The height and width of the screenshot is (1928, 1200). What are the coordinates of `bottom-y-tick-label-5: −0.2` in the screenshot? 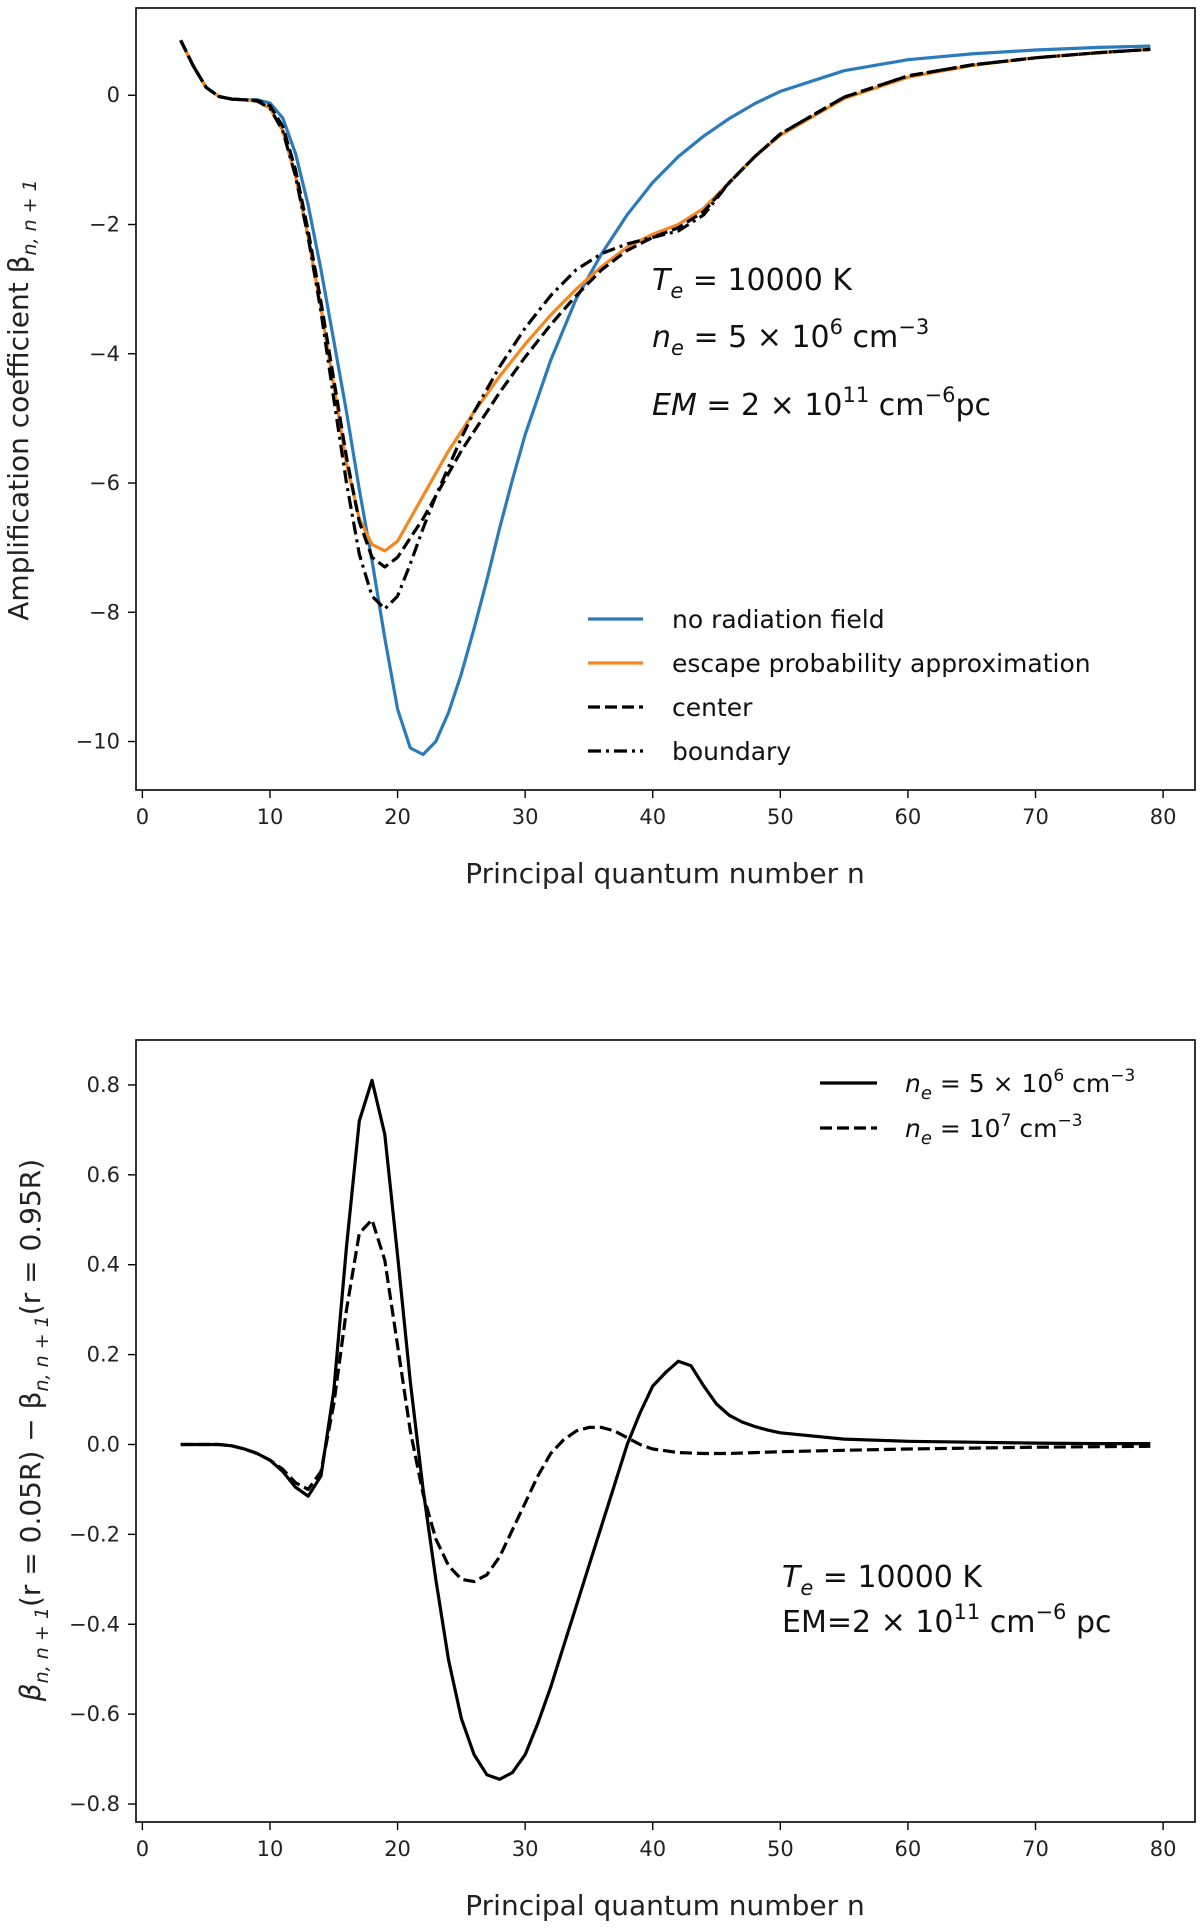 It's located at (94, 1534).